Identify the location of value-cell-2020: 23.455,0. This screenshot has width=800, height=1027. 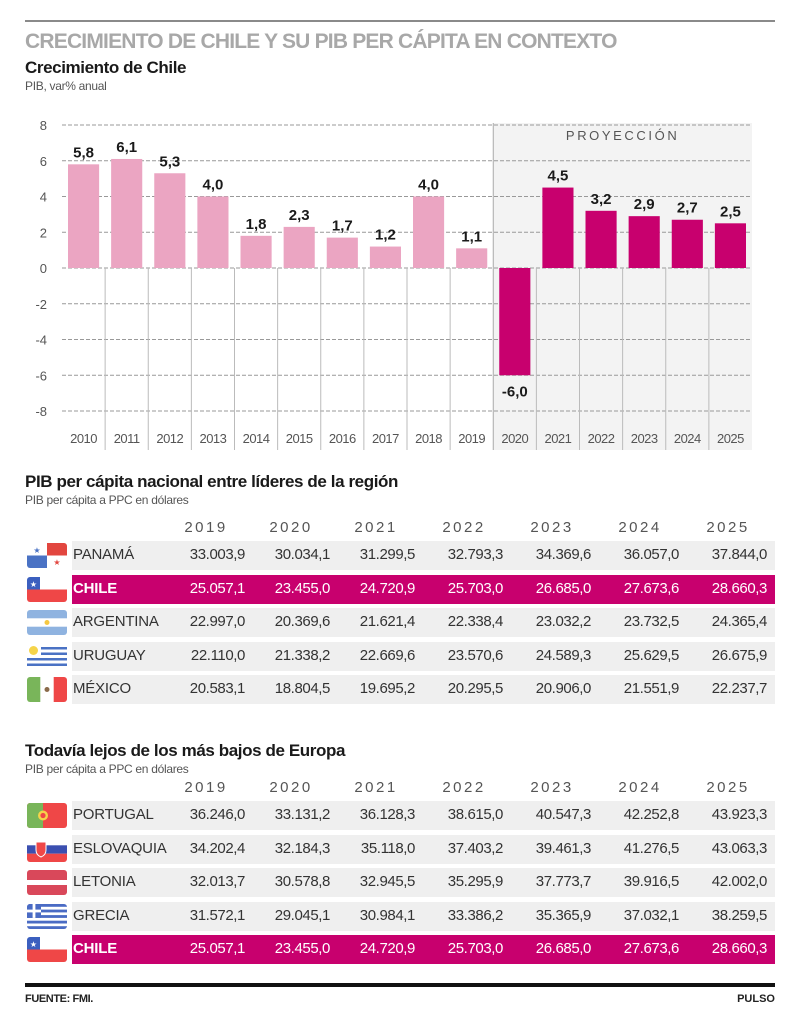
(302, 948).